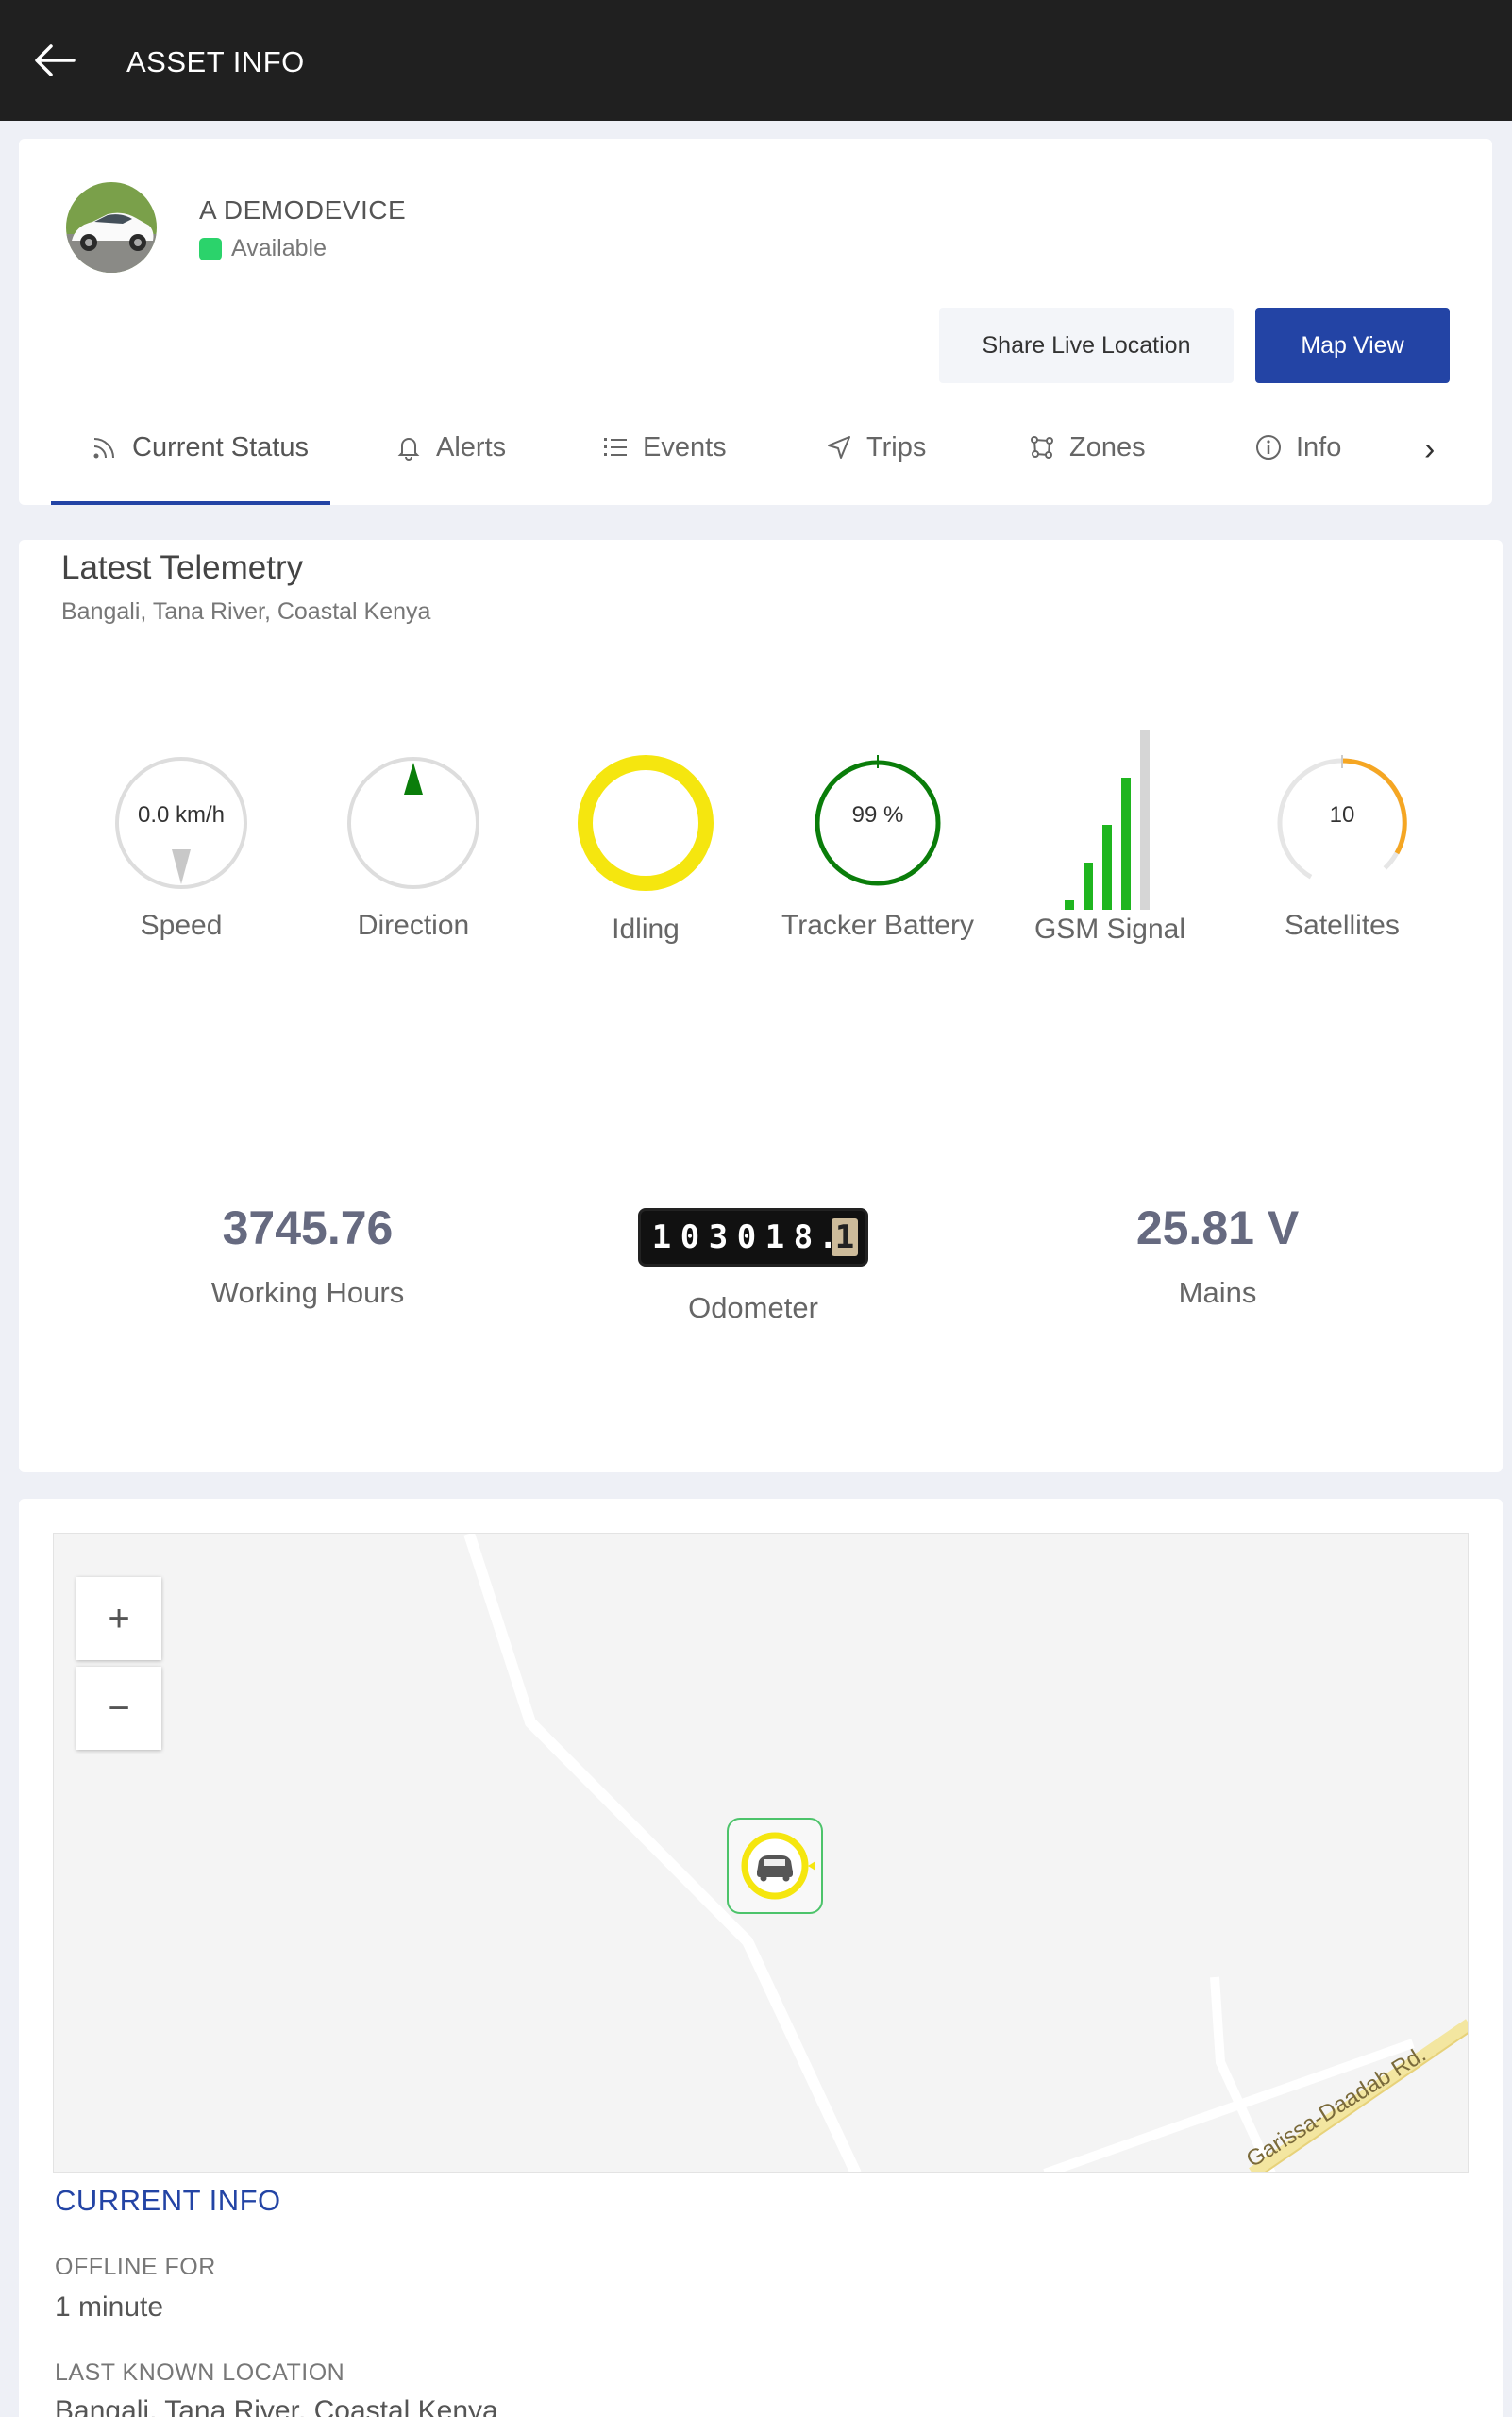  What do you see at coordinates (118, 1618) in the screenshot?
I see `zoom-in-button: +` at bounding box center [118, 1618].